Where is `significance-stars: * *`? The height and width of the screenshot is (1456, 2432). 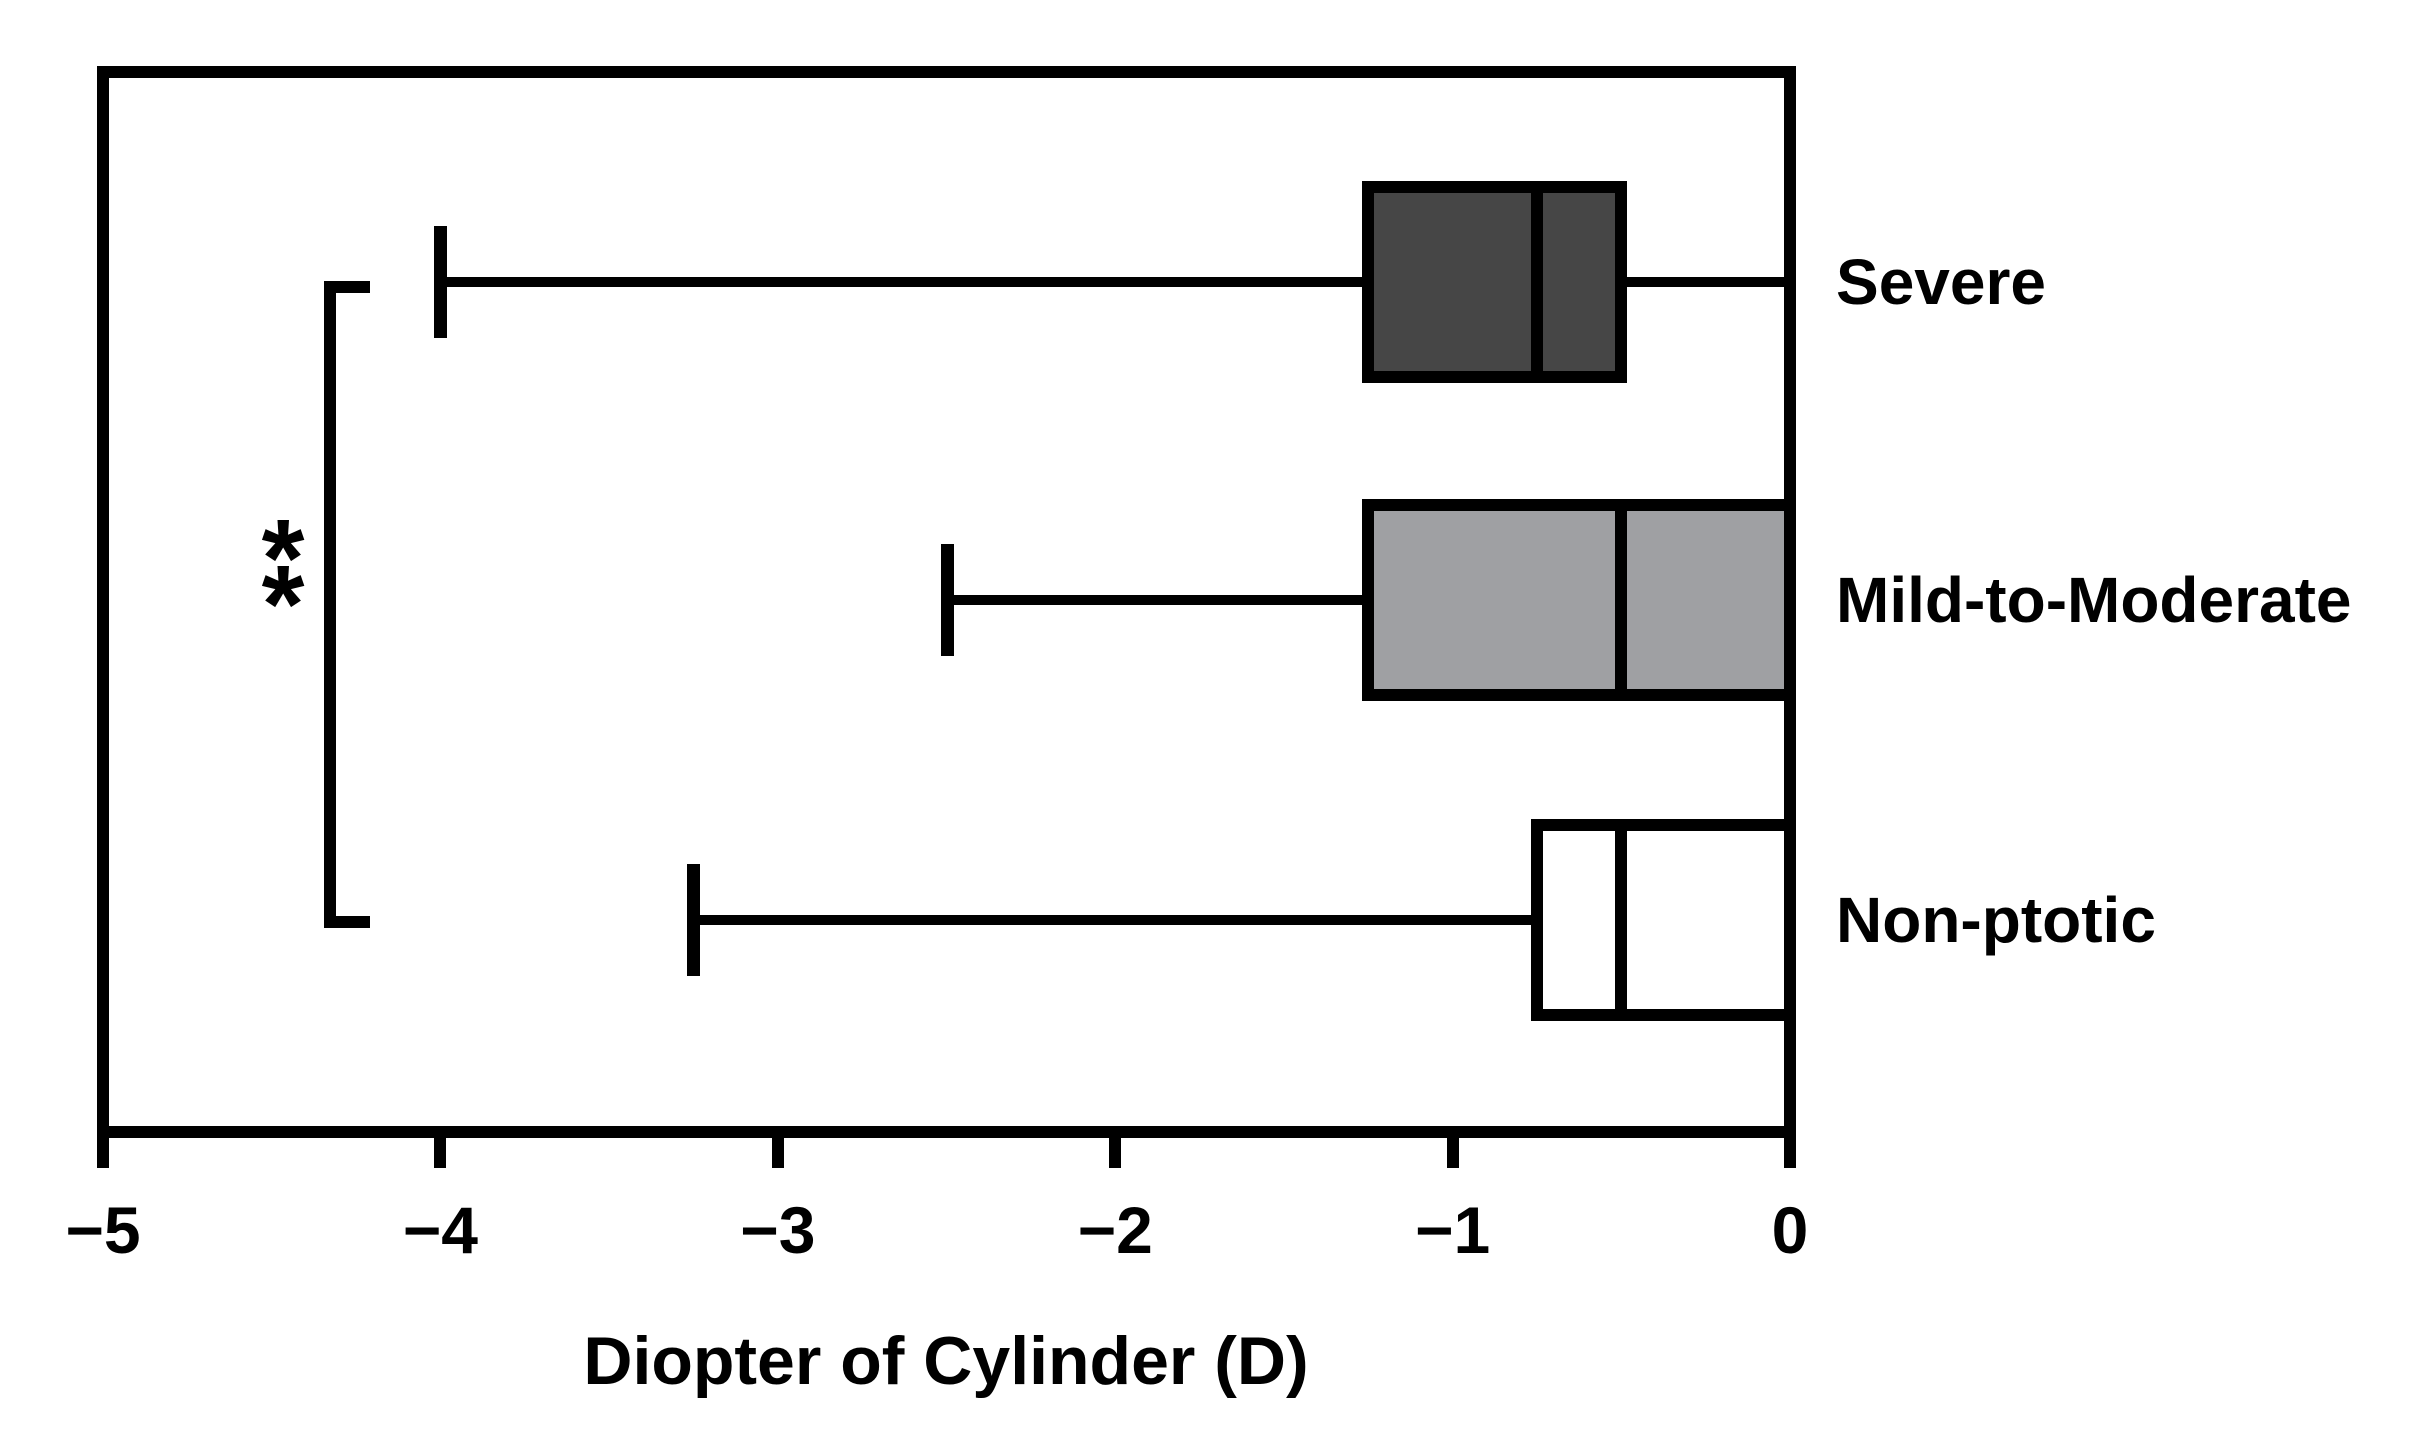
significance-stars: * * is located at coordinates (283, 585).